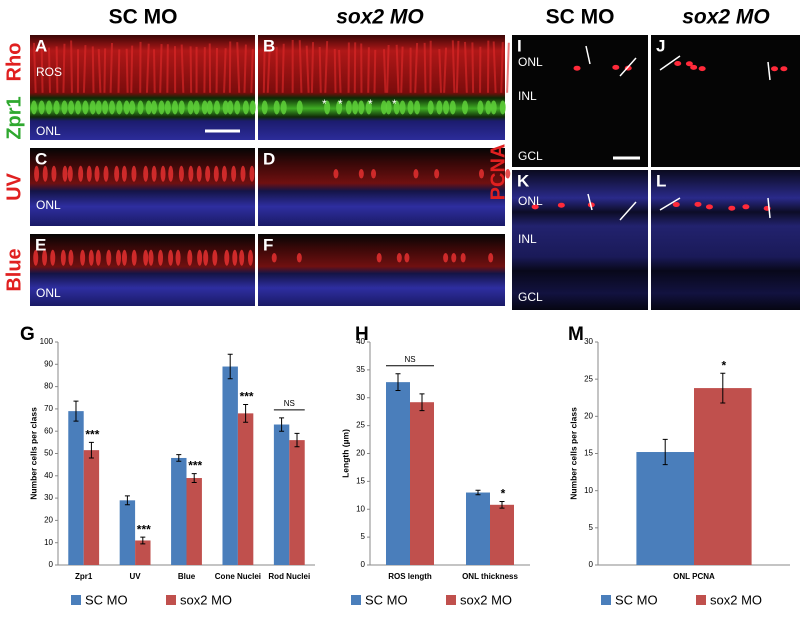 Image resolution: width=800 pixels, height=620 pixels. What do you see at coordinates (360, 341) in the screenshot?
I see `y-tick-label: 40` at bounding box center [360, 341].